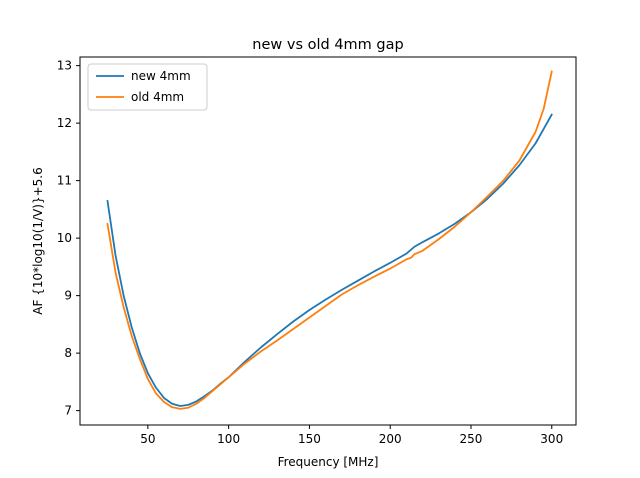 Image resolution: width=640 pixels, height=478 pixels. I want to click on legend-label: new 4mm, so click(161, 76).